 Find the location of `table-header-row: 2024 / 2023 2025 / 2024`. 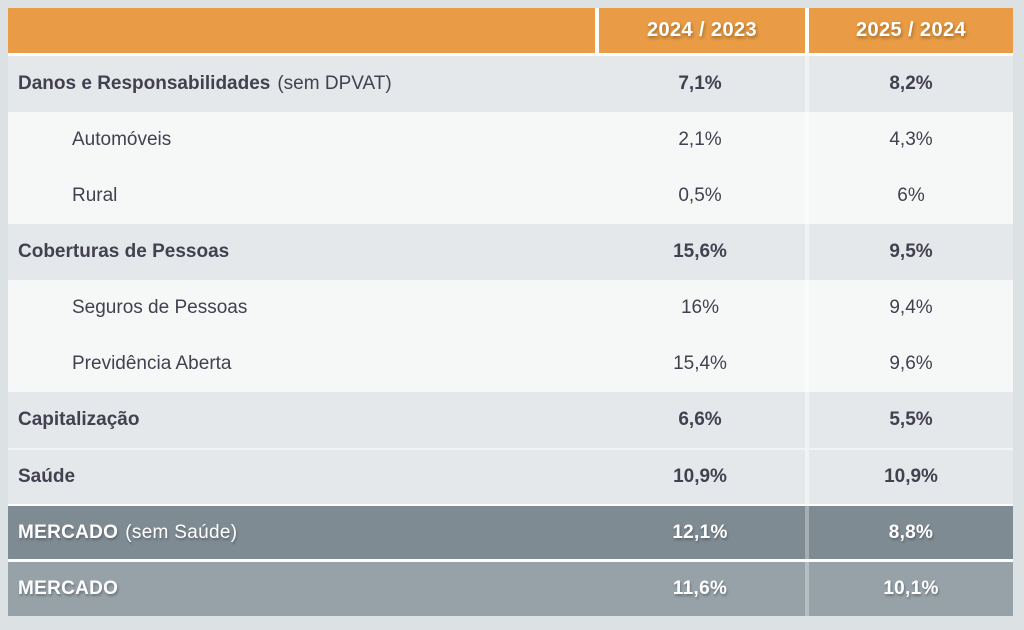

table-header-row: 2024 / 2023 2025 / 2024 is located at coordinates (510, 32).